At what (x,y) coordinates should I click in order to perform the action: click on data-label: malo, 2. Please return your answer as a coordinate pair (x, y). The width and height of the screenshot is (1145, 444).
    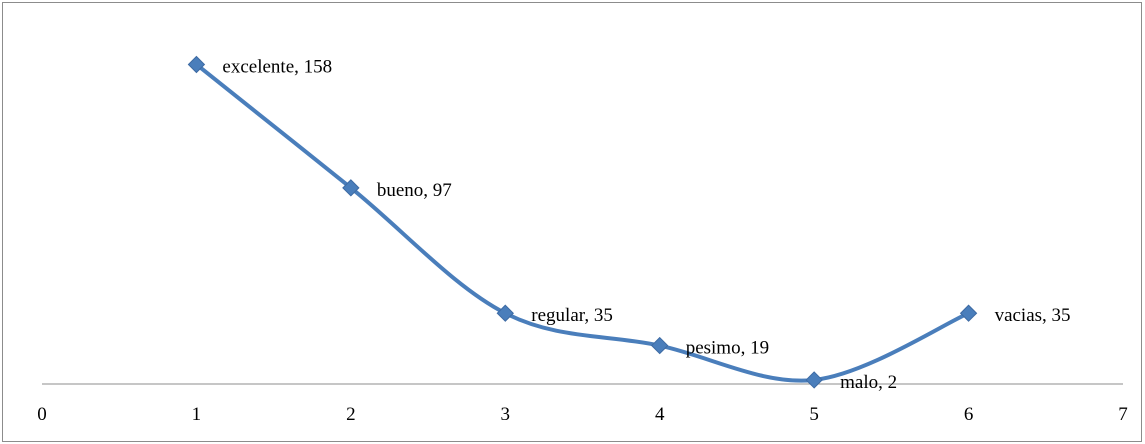
    Looking at the image, I should click on (868, 382).